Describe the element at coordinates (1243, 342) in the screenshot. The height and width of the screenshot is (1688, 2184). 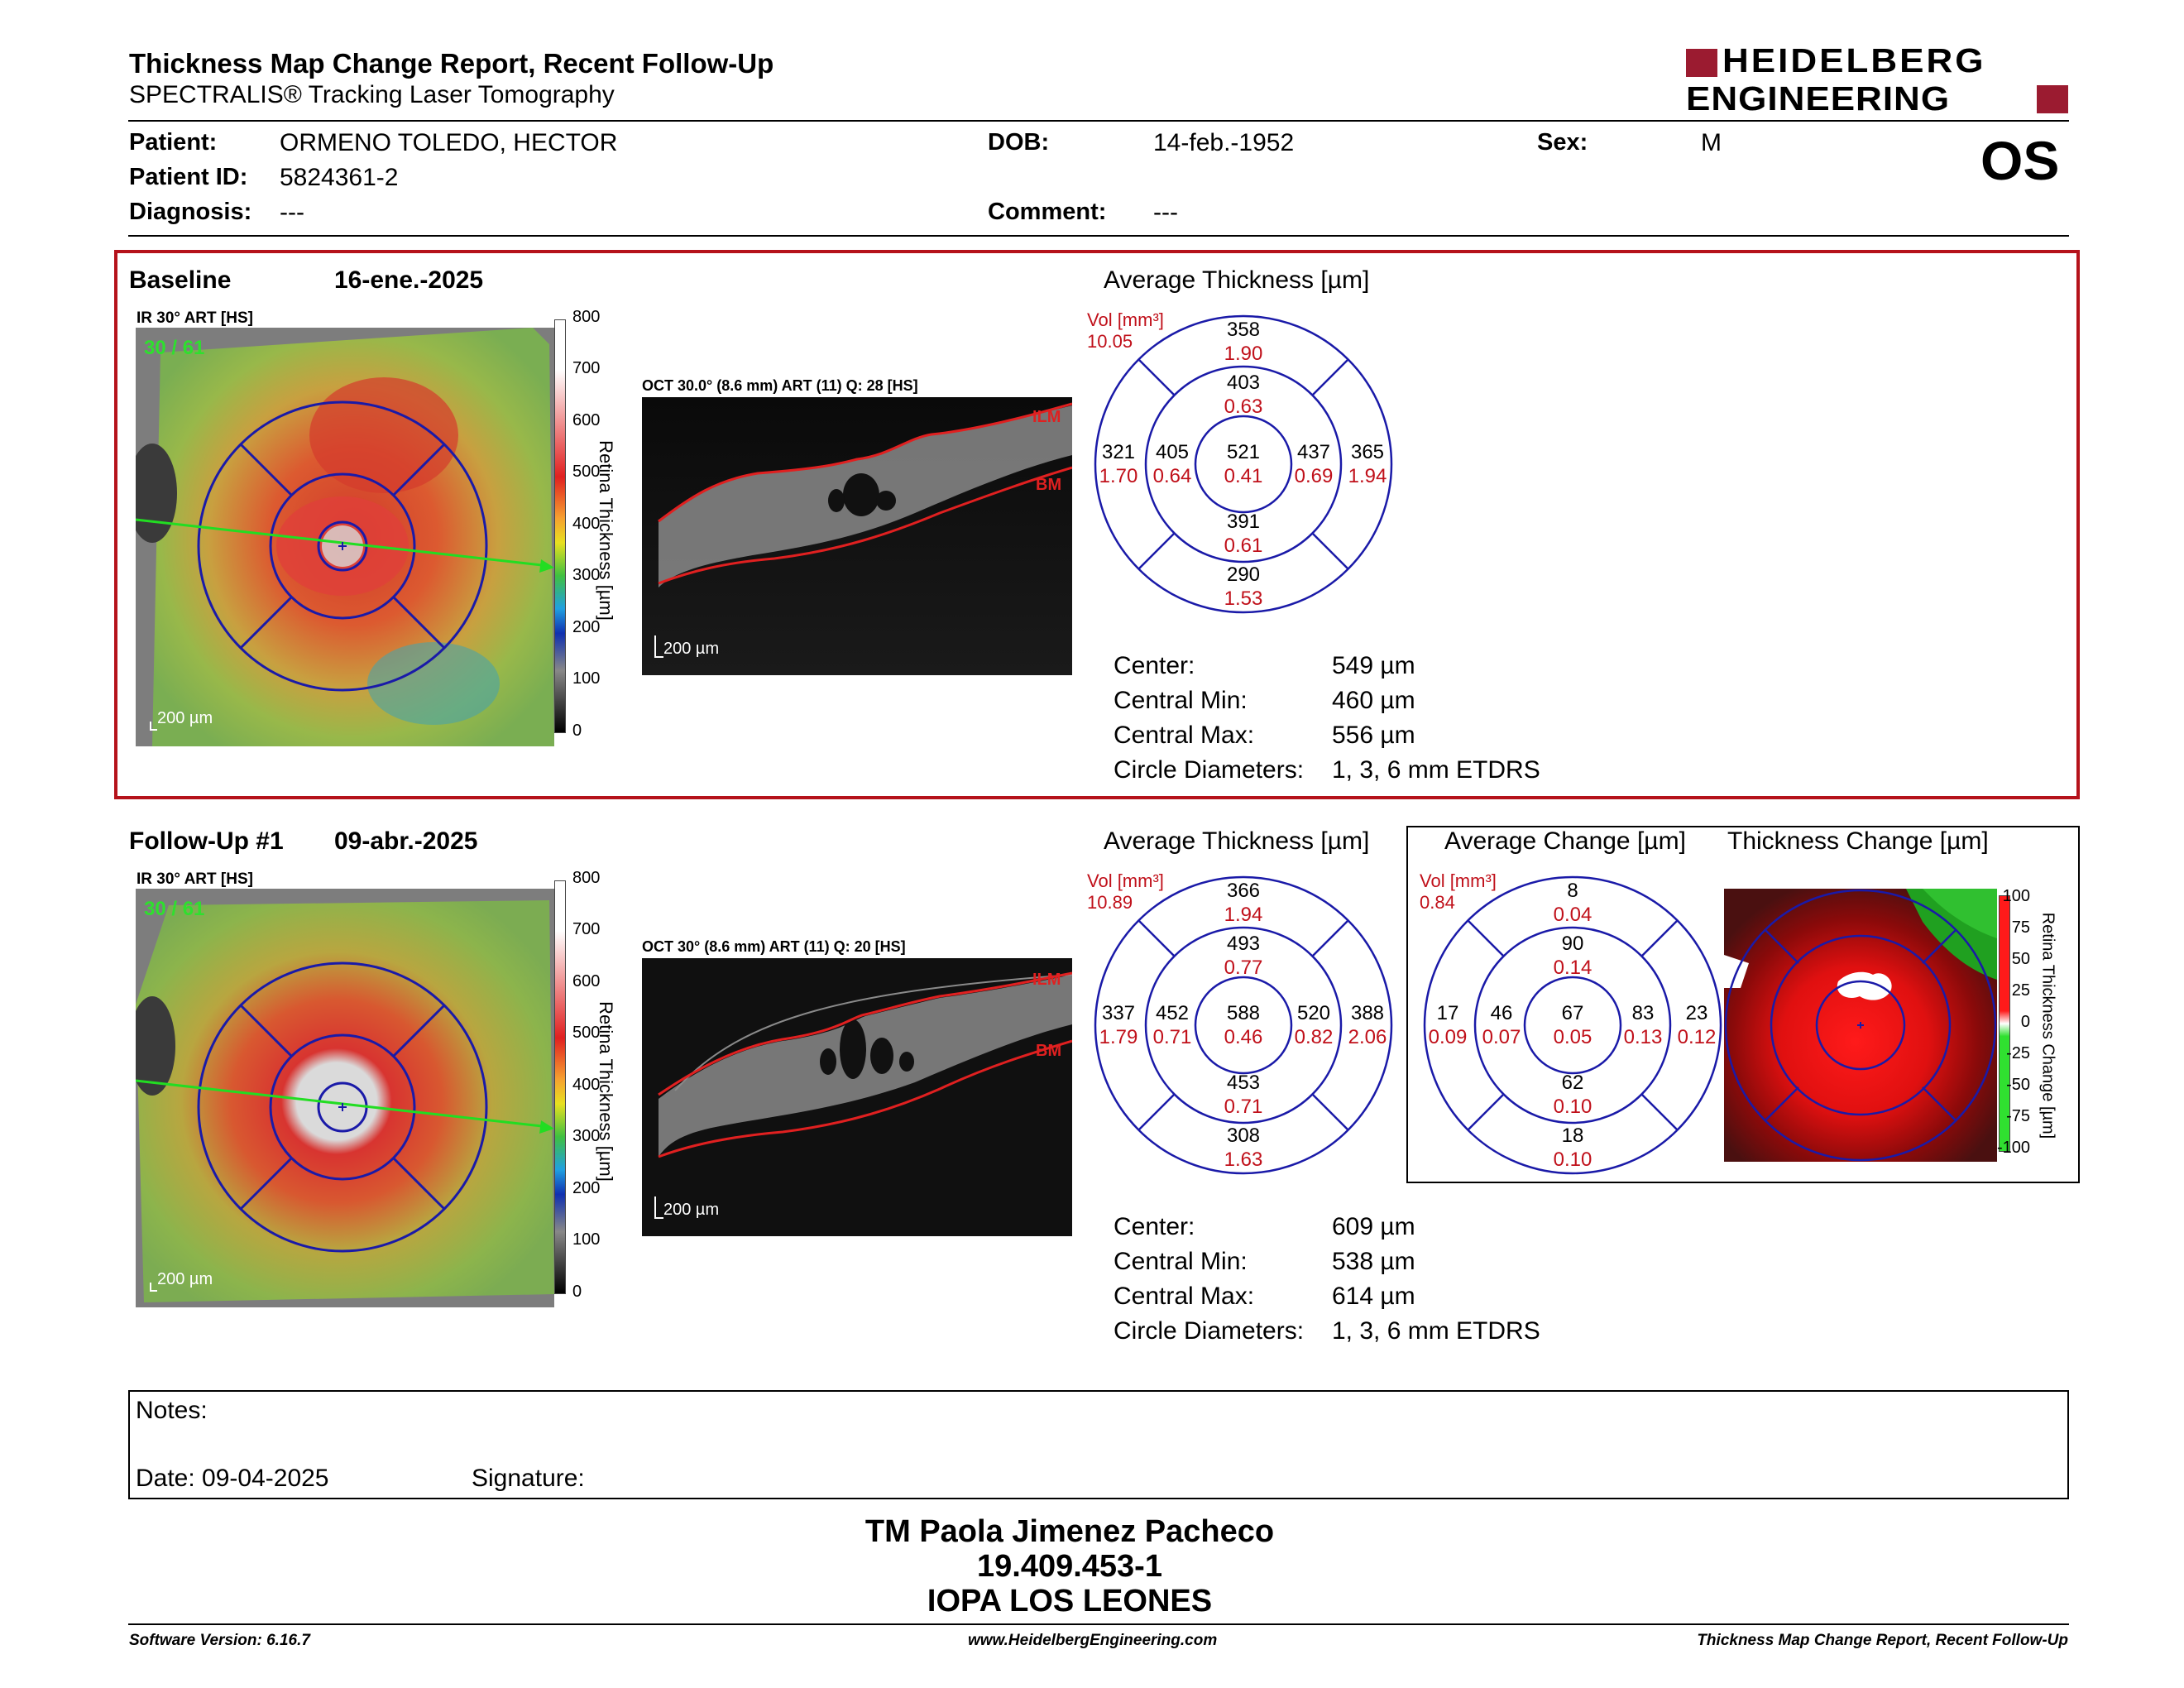
I see `grid-outer-superior: 358 1.90` at that location.